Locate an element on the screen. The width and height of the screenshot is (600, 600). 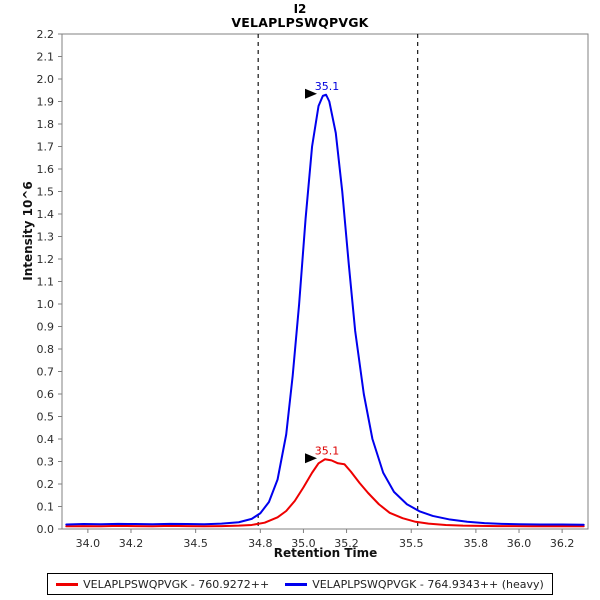
y-tick-label: 0.7 is located at coordinates (46, 372).